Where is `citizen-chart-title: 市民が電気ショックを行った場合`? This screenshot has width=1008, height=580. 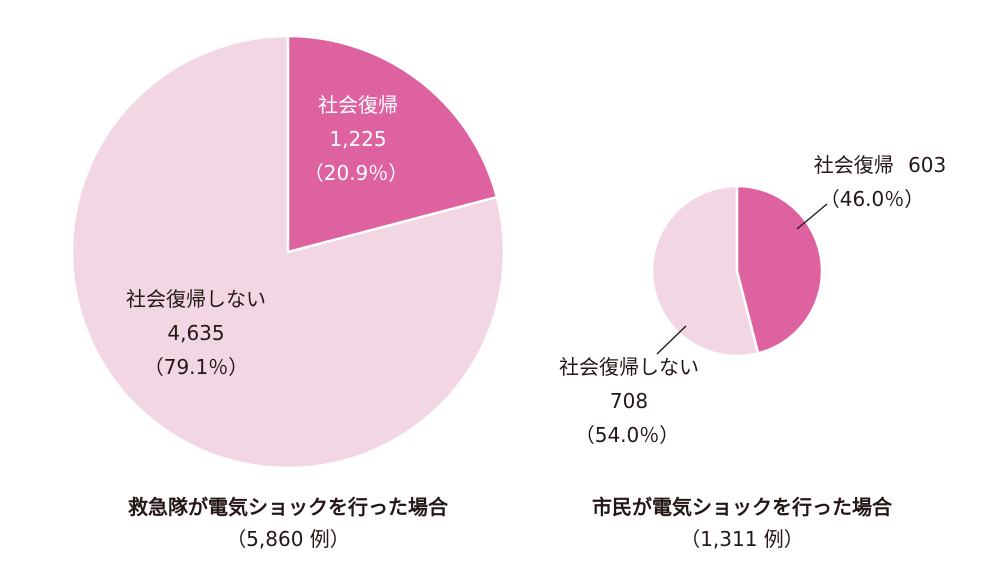
citizen-chart-title: 市民が電気ショックを行った場合 is located at coordinates (742, 507).